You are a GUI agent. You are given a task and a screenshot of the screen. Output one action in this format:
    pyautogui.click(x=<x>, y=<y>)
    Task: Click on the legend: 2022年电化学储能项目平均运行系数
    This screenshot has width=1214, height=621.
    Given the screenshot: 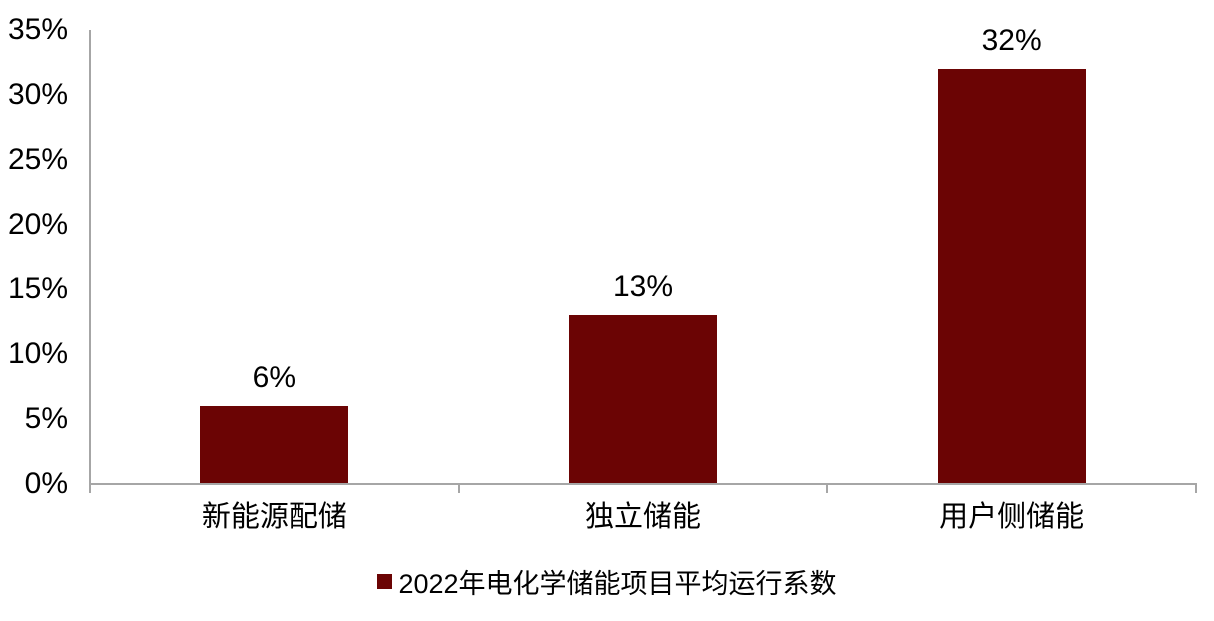 What is the action you would take?
    pyautogui.click(x=607, y=581)
    